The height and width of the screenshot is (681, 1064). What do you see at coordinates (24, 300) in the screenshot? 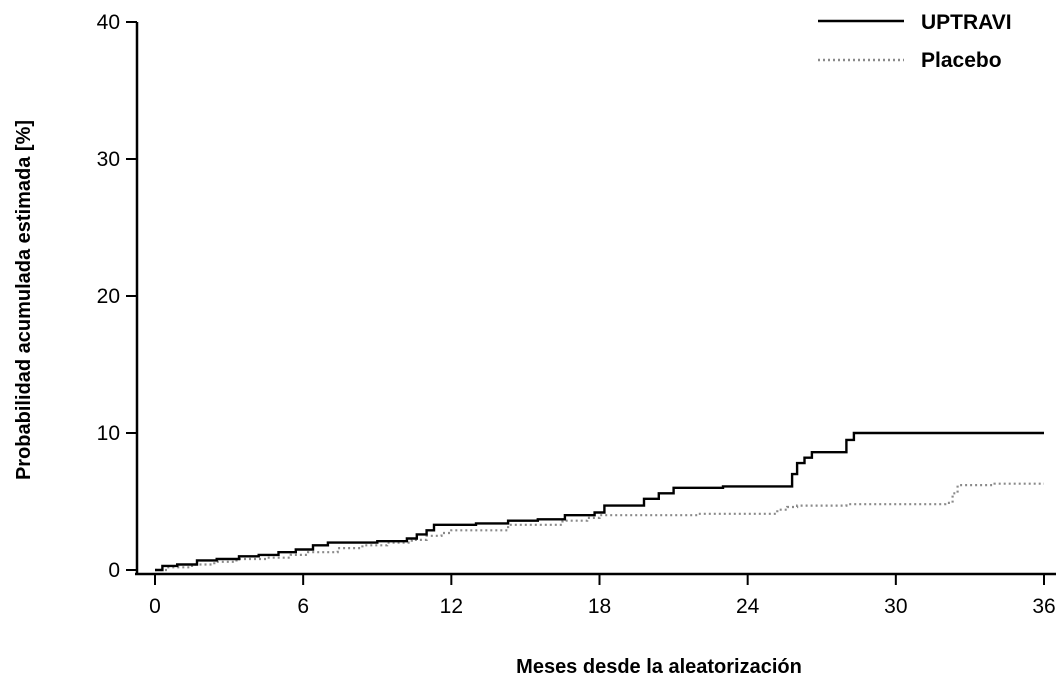
I see `y-axis-title: Probabilidad acumulada estimada [%]` at bounding box center [24, 300].